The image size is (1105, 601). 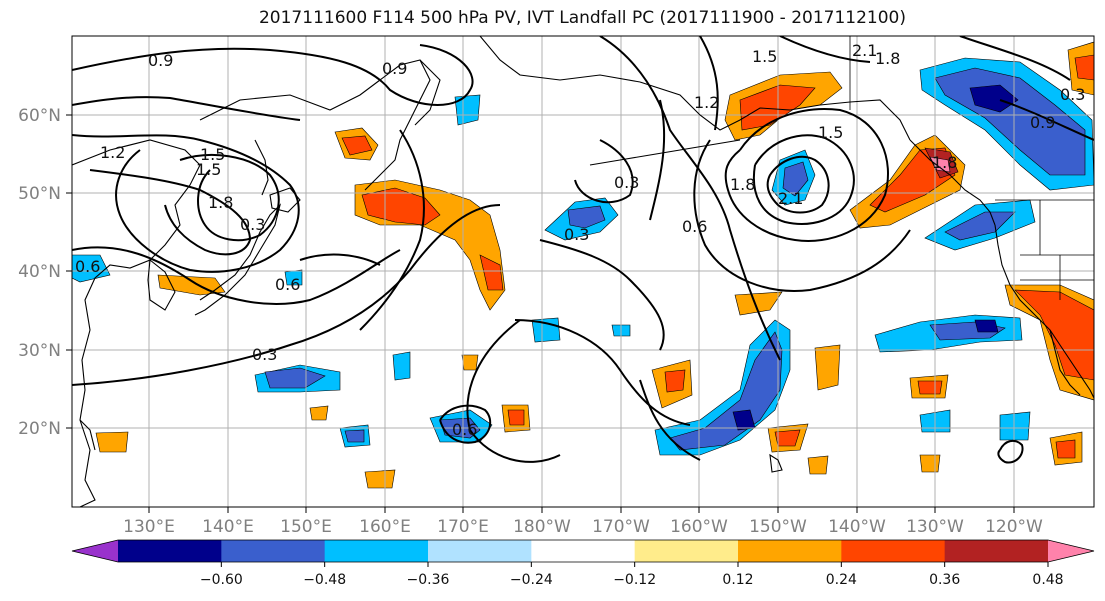 What do you see at coordinates (427, 92) in the screenshot?
I see `coastline-kamchatka` at bounding box center [427, 92].